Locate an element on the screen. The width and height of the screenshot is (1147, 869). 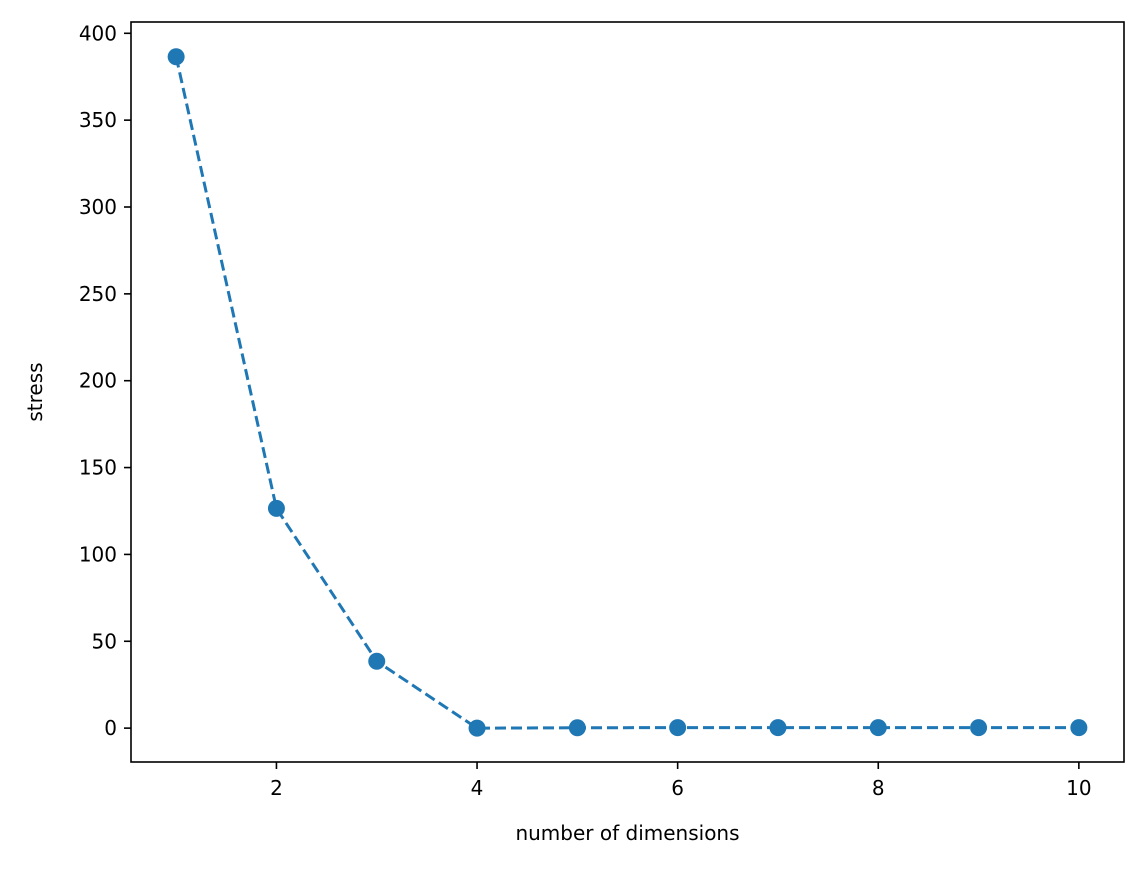
y-axis-label: stress is located at coordinates (35, 391).